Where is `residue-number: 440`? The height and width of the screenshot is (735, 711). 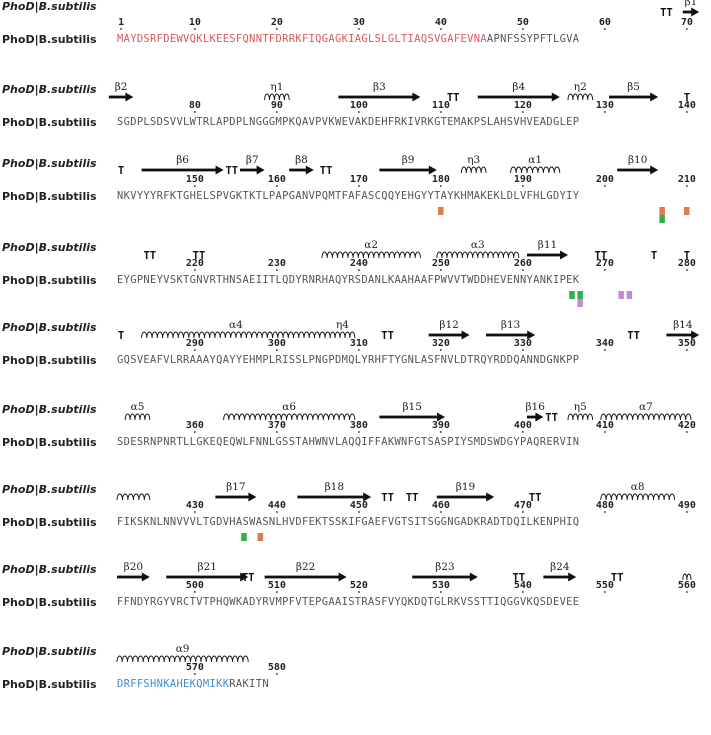 residue-number: 440 is located at coordinates (277, 505).